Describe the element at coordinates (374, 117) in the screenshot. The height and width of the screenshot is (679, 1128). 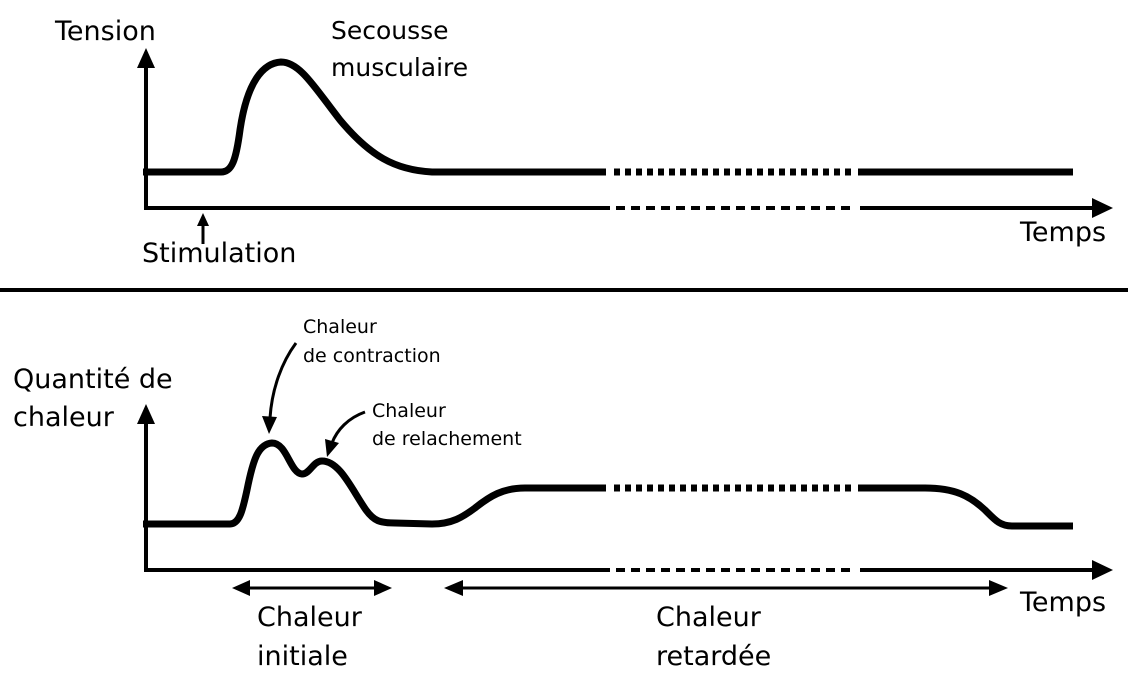
I see `twitch-curve` at that location.